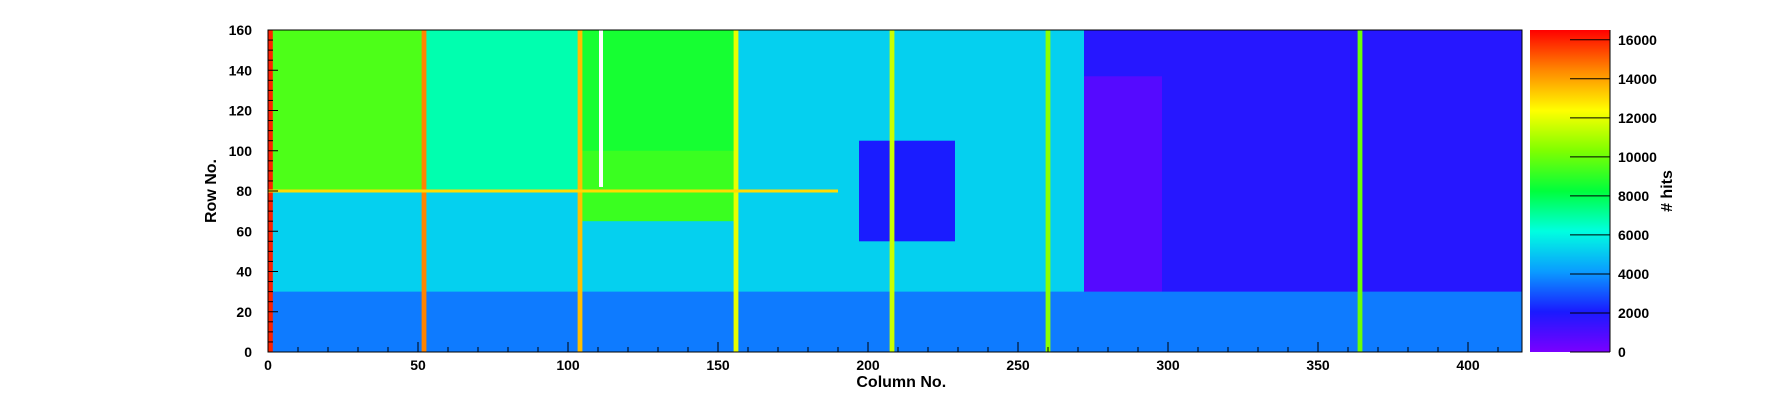  I want to click on heatmap-region-core-block, so click(907, 191).